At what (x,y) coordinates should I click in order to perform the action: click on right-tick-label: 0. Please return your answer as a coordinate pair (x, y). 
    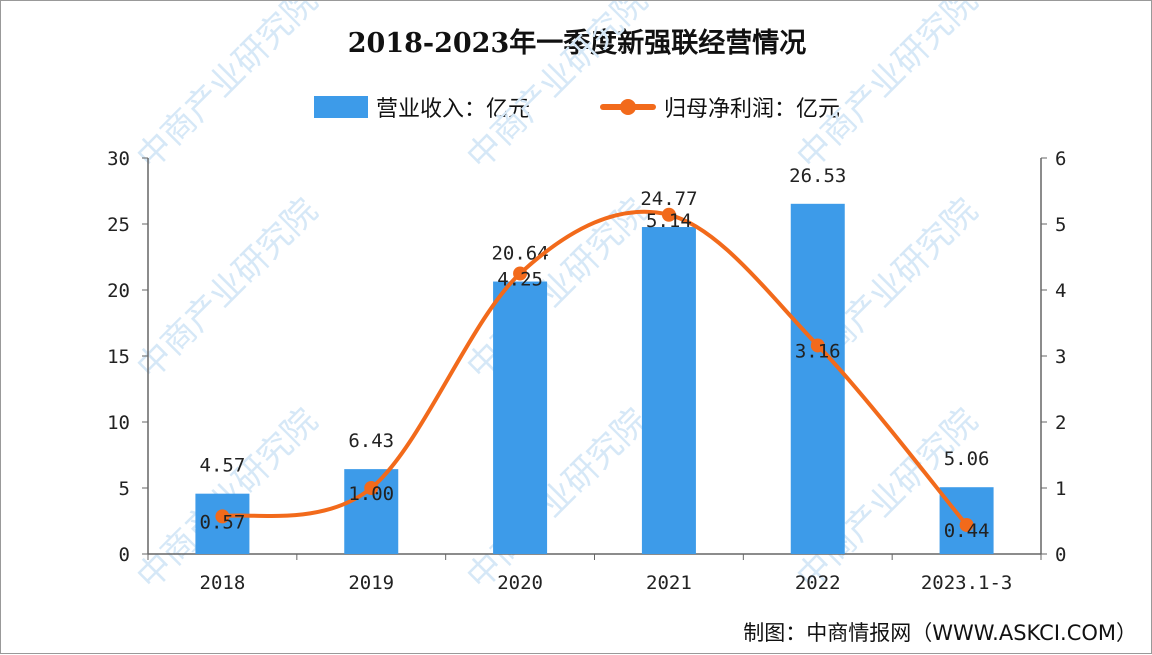
    Looking at the image, I should click on (1060, 555).